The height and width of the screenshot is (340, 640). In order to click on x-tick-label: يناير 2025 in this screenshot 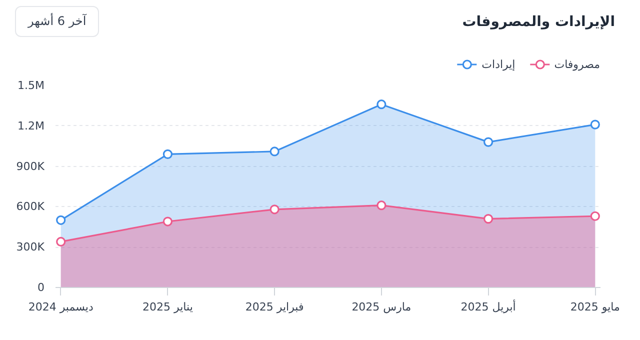, I will do `click(167, 307)`.